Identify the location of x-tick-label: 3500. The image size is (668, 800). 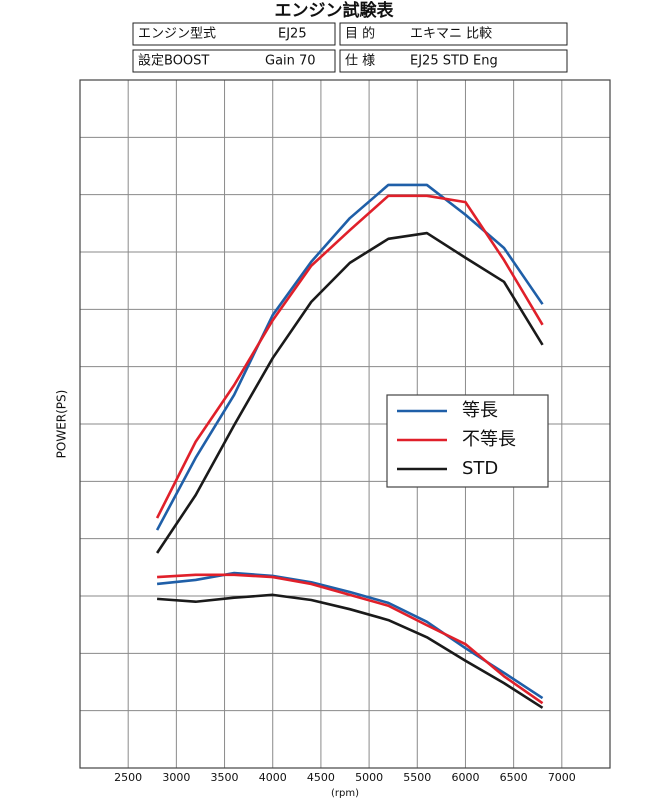
(225, 777).